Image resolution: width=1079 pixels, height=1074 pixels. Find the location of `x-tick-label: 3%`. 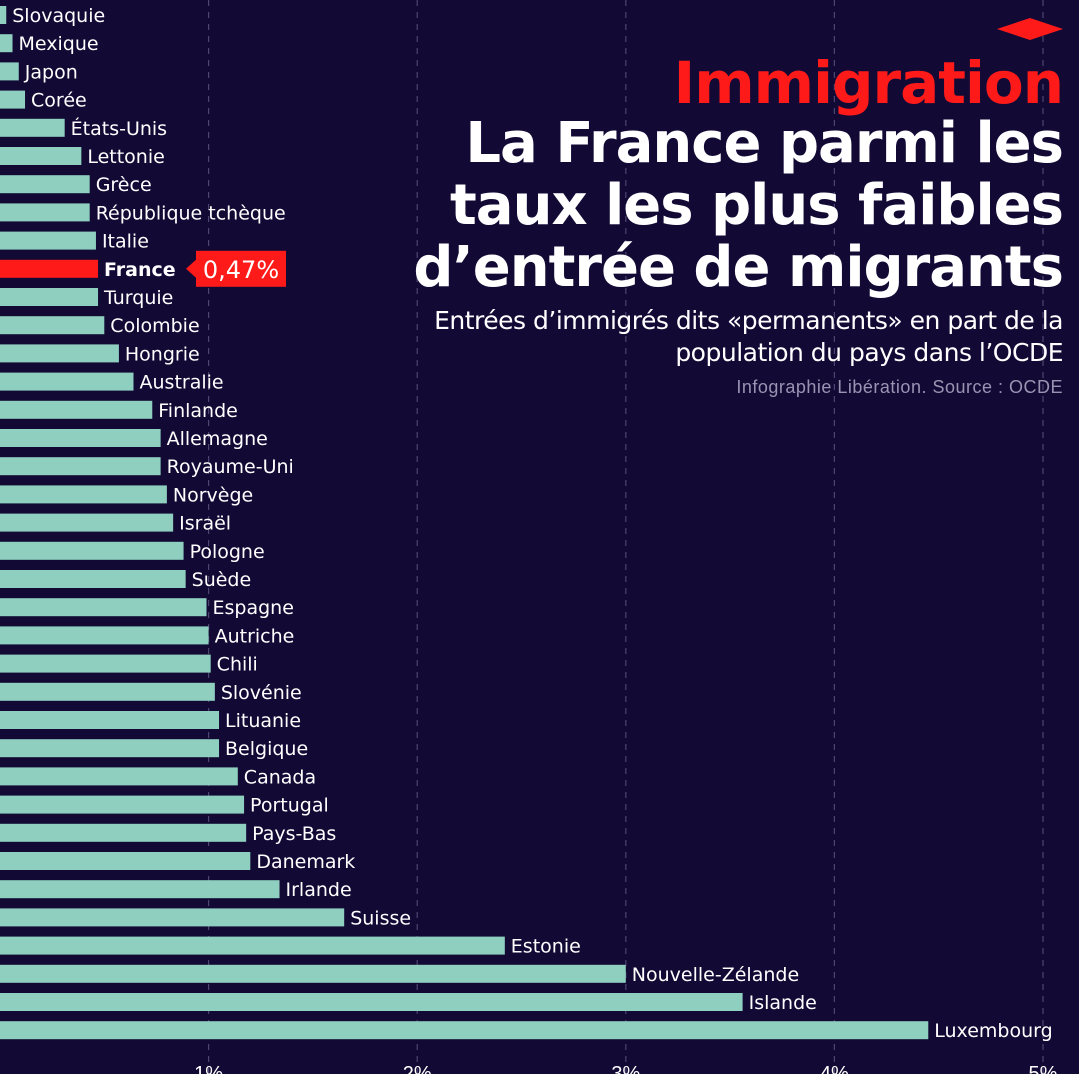

x-tick-label: 3% is located at coordinates (625, 1068).